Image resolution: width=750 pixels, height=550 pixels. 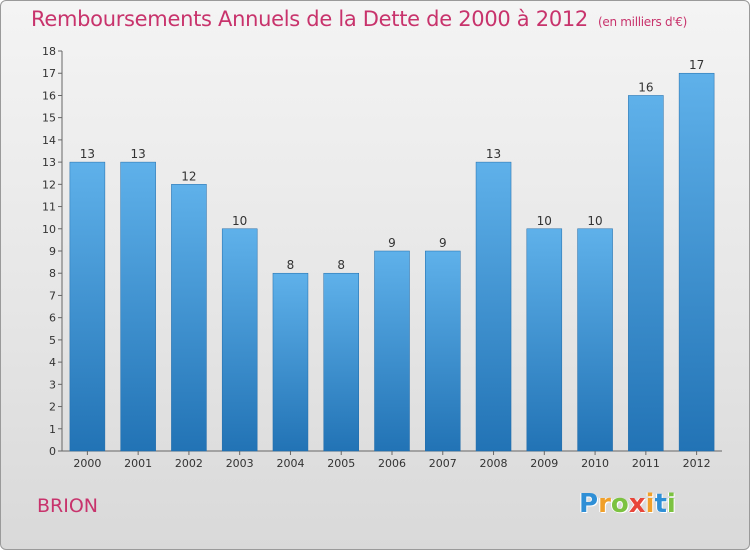 What do you see at coordinates (49, 229) in the screenshot?
I see `y-tick-label: 10` at bounding box center [49, 229].